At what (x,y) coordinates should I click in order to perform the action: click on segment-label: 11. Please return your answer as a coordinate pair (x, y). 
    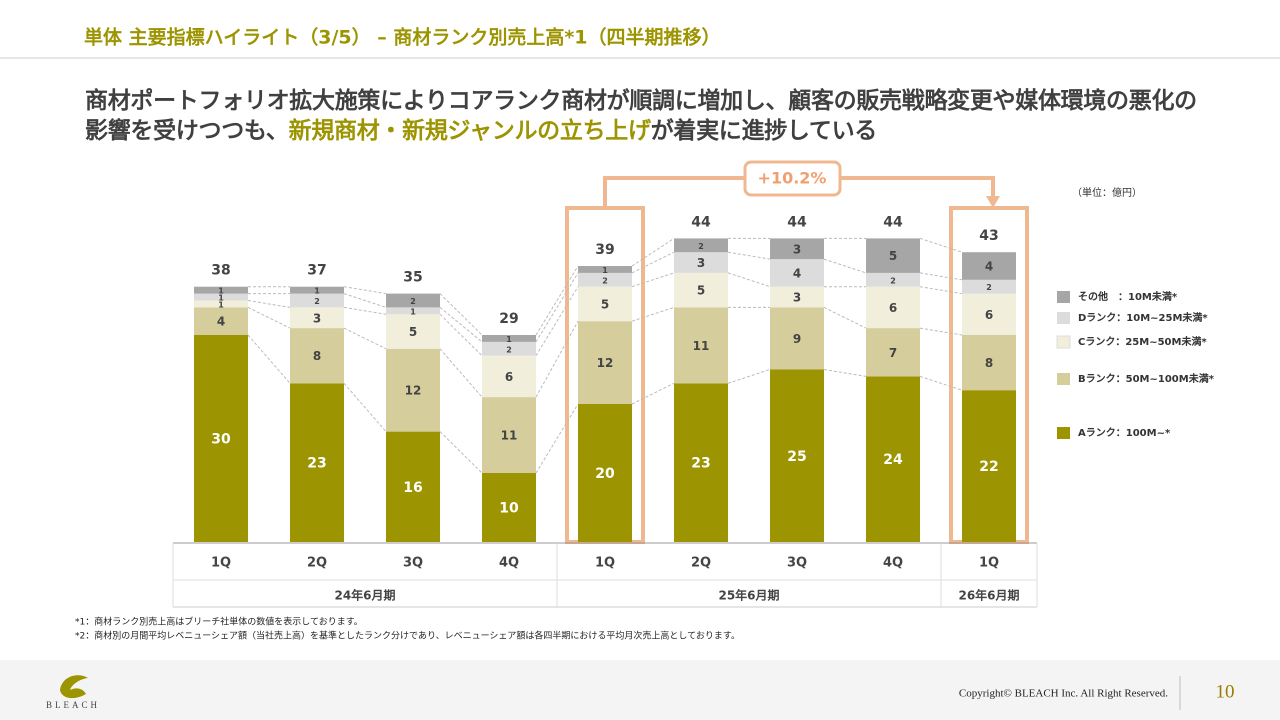
    Looking at the image, I should click on (701, 346).